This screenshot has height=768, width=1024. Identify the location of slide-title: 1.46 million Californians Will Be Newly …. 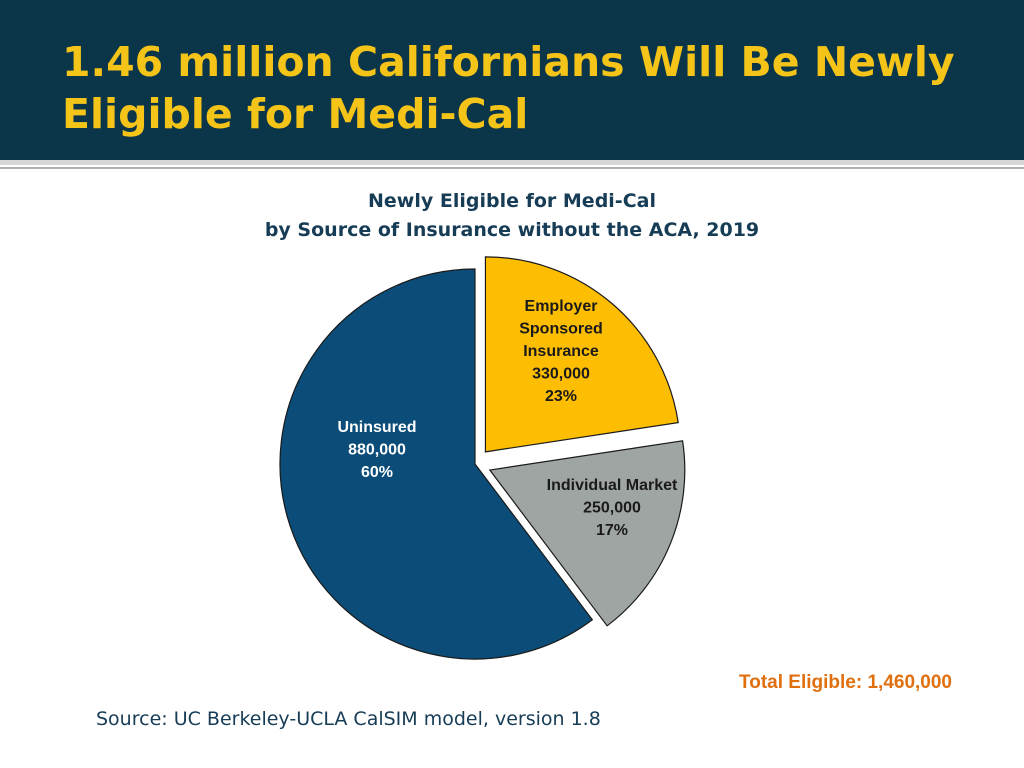
(508, 88).